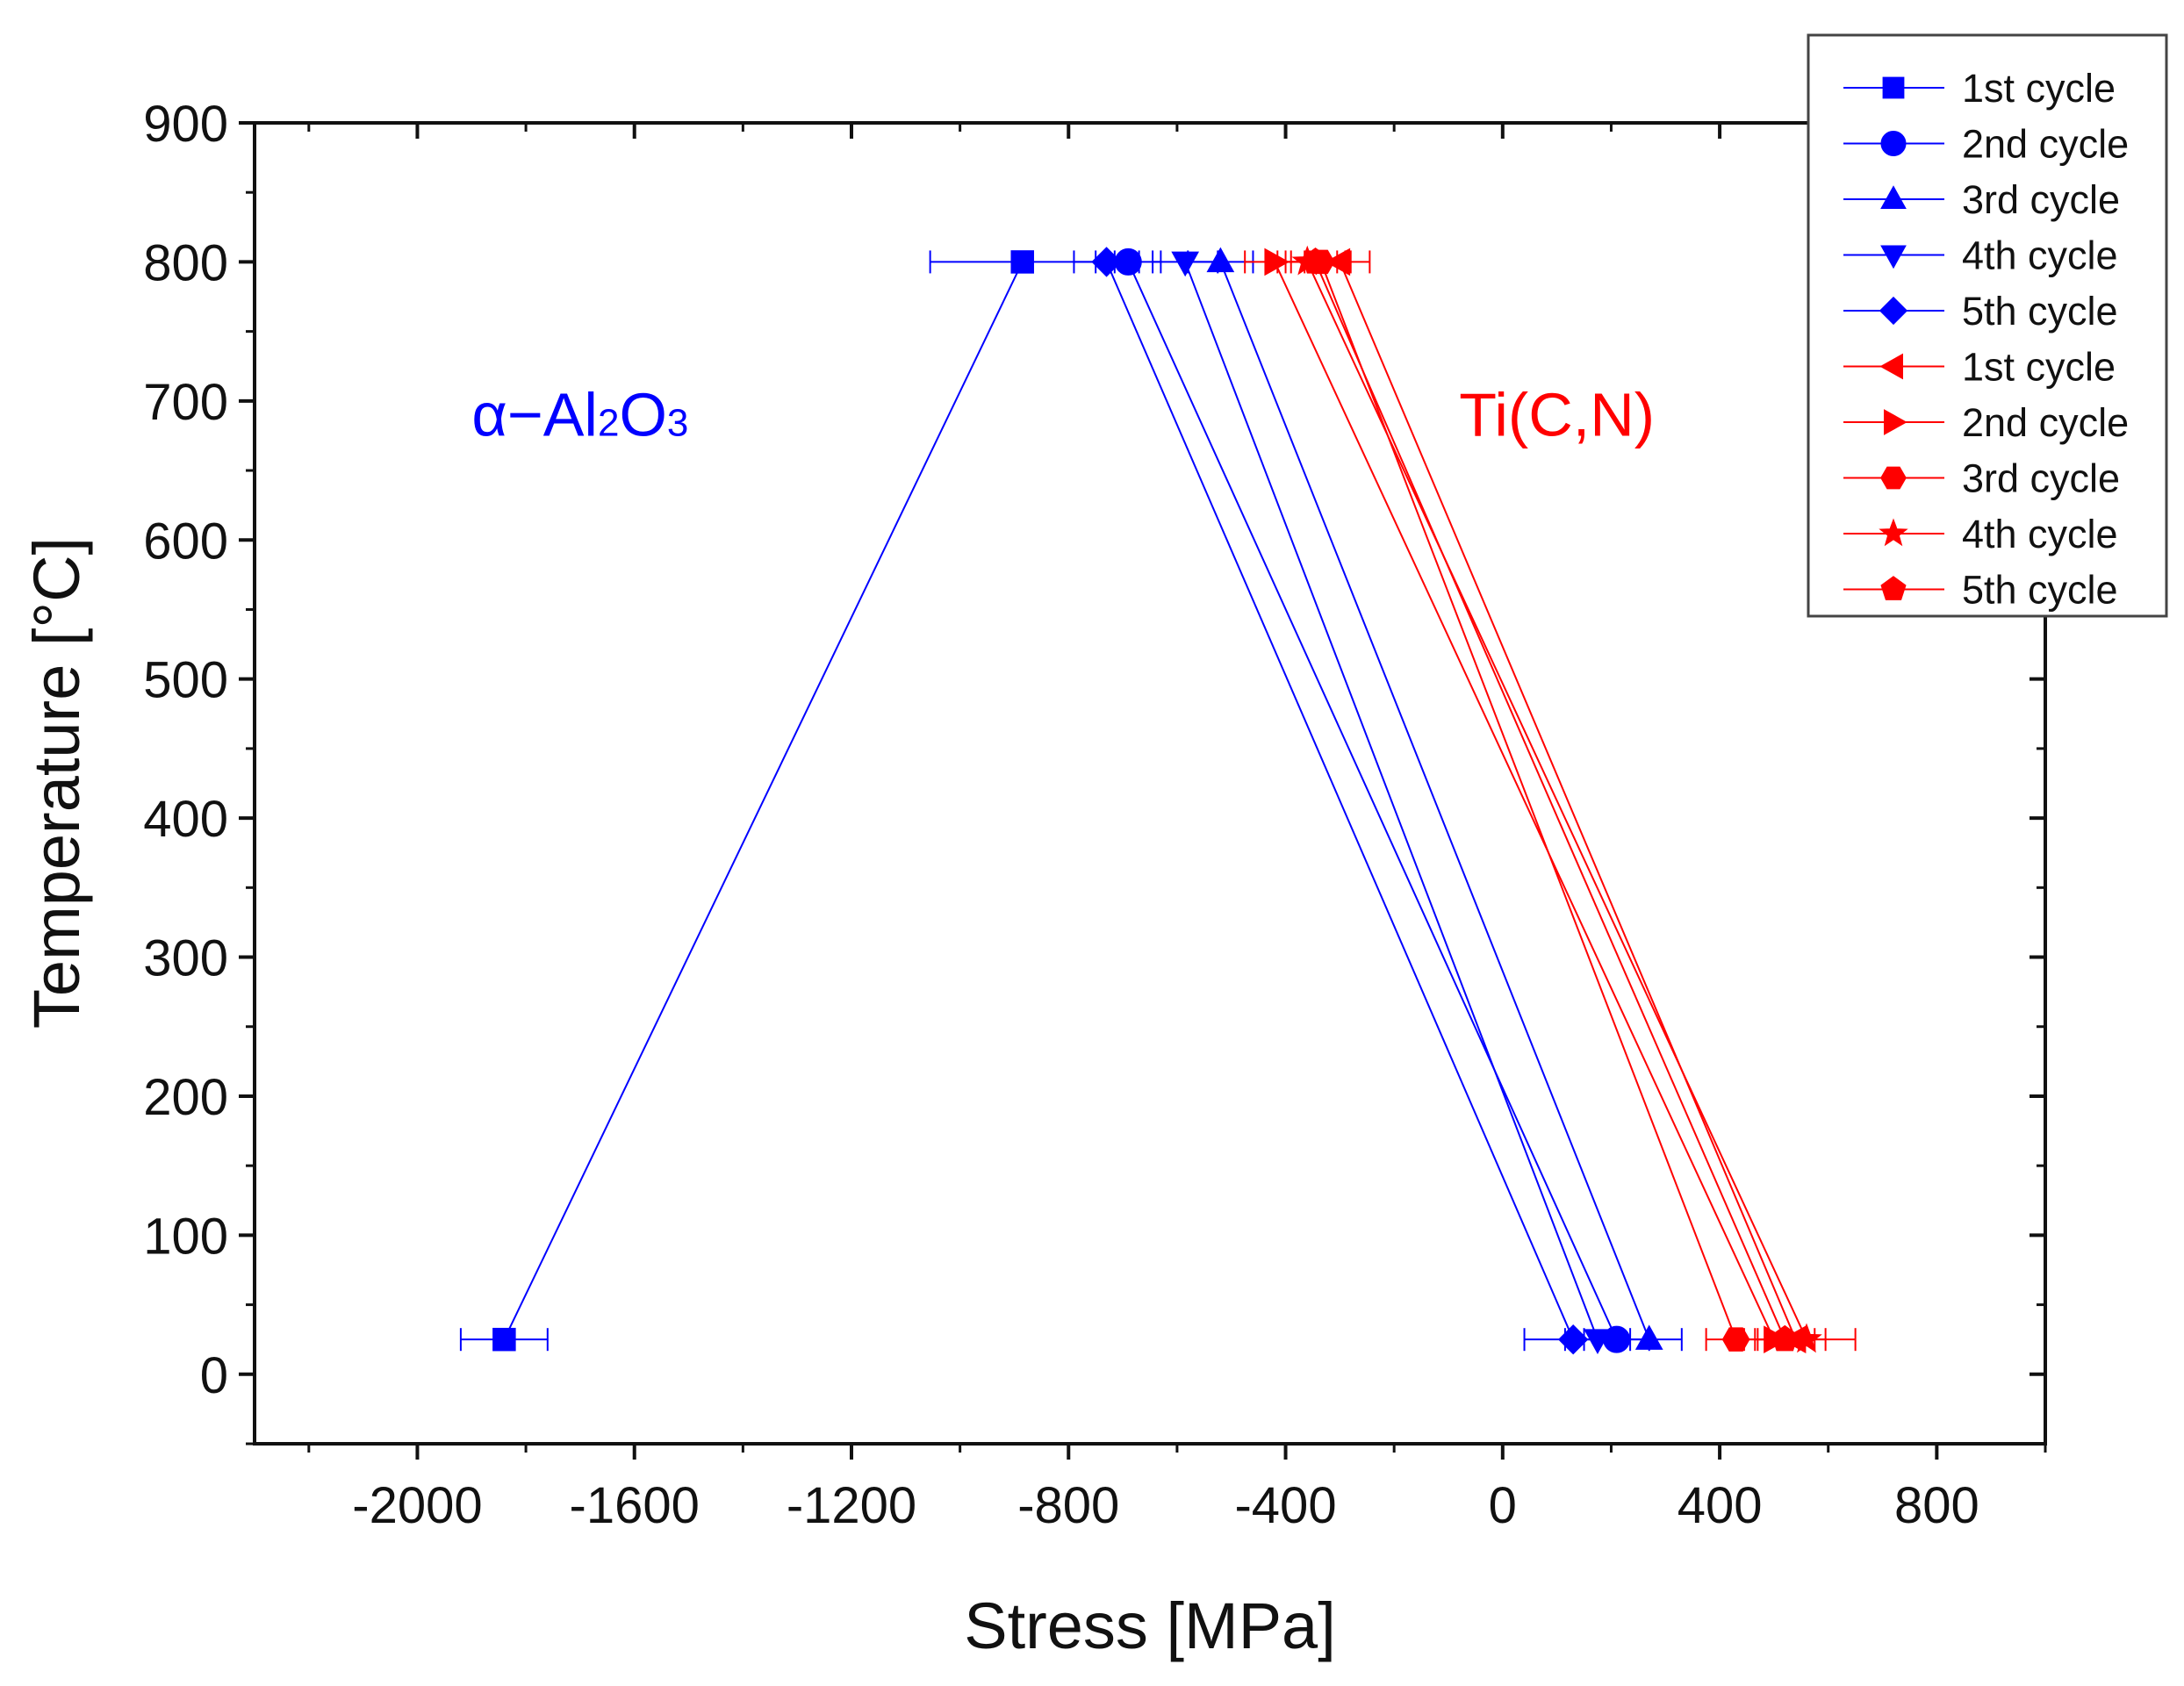 This screenshot has width=2184, height=1686. I want to click on x-tick-label: -1600, so click(635, 1505).